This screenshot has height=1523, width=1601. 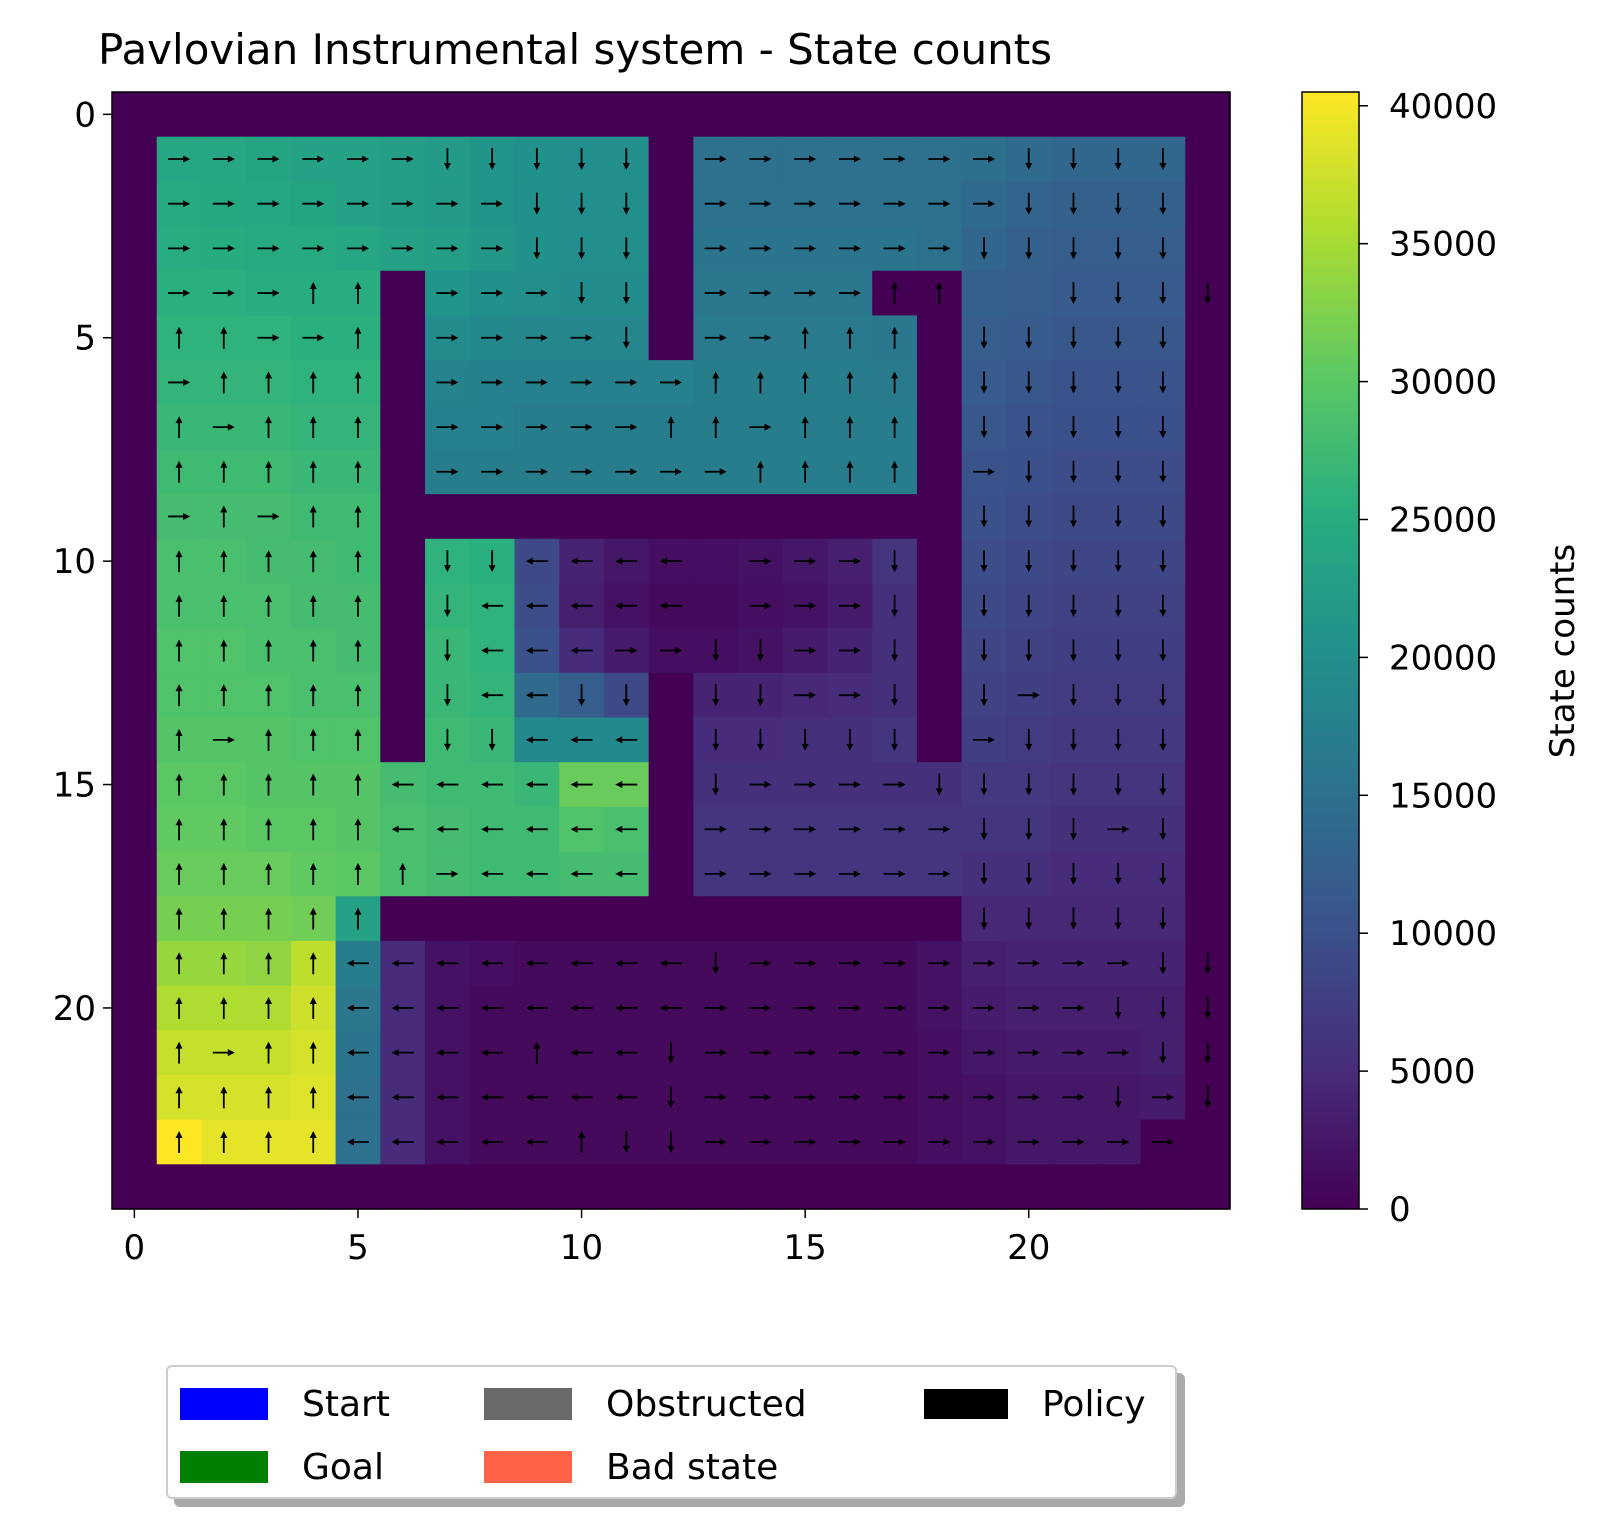 I want to click on colorbar-tick-label: 30000, so click(x=1443, y=383).